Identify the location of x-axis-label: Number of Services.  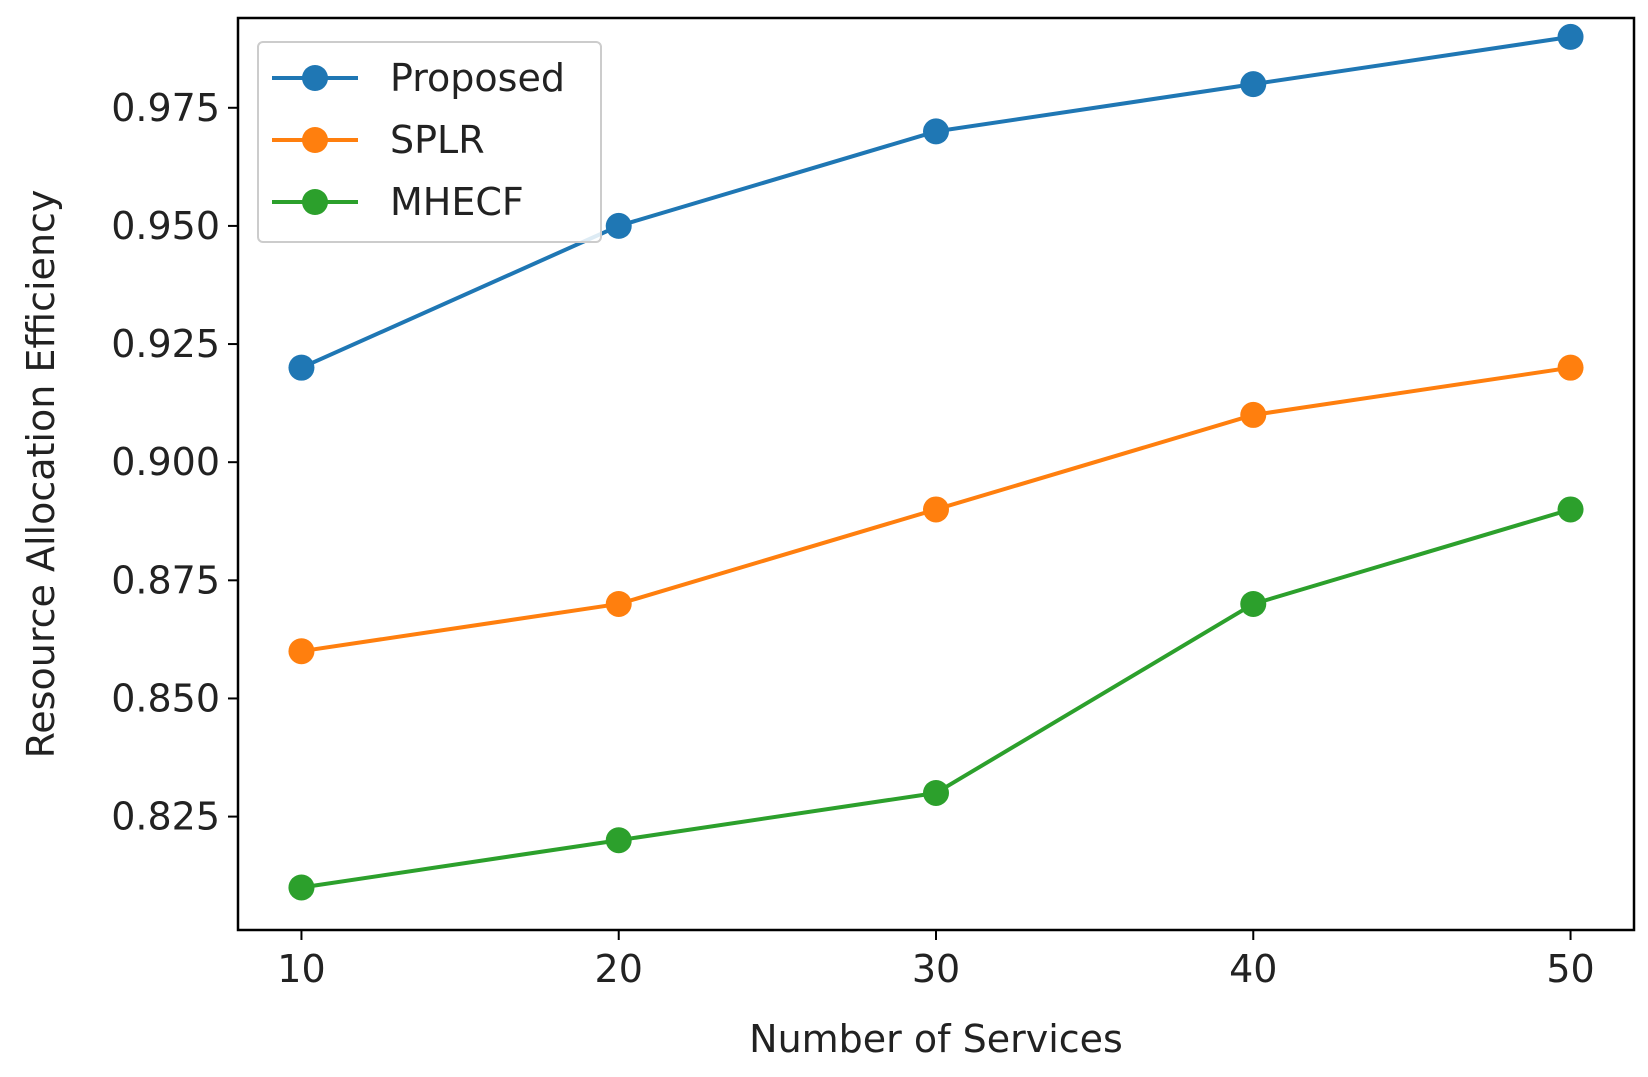
(936, 1039).